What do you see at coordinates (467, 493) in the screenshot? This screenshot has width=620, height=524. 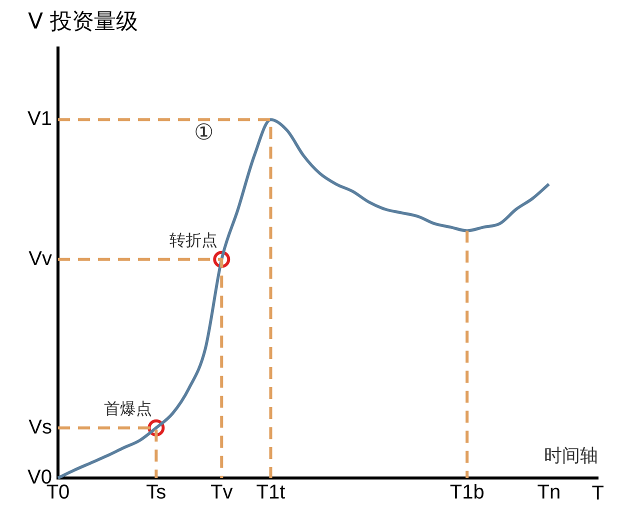 I see `x-tick-label: T1b` at bounding box center [467, 493].